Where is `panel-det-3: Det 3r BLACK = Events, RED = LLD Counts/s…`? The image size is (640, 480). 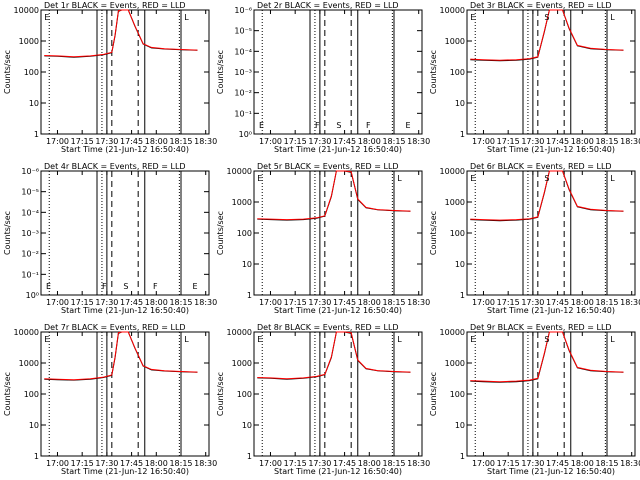
panel-det-3: Det 3r BLACK = Events, RED = LLD Counts/s… is located at coordinates (534, 77).